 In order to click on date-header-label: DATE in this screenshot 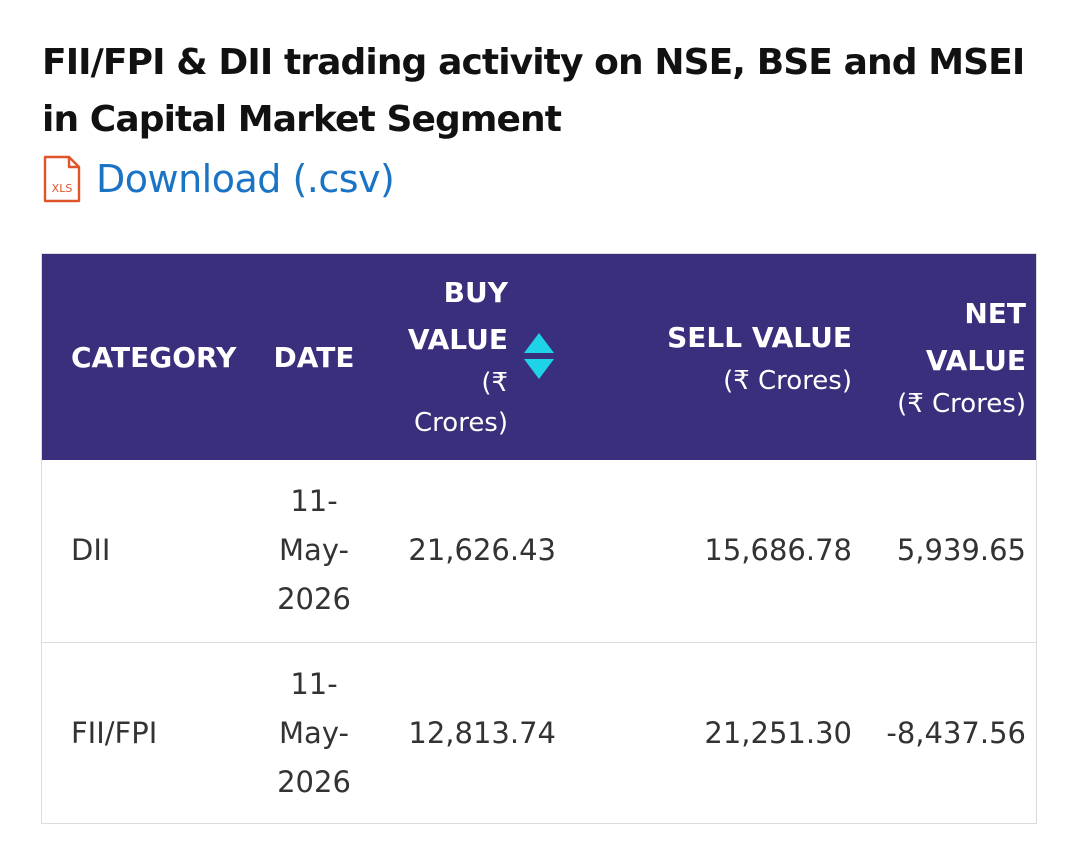, I will do `click(314, 357)`.